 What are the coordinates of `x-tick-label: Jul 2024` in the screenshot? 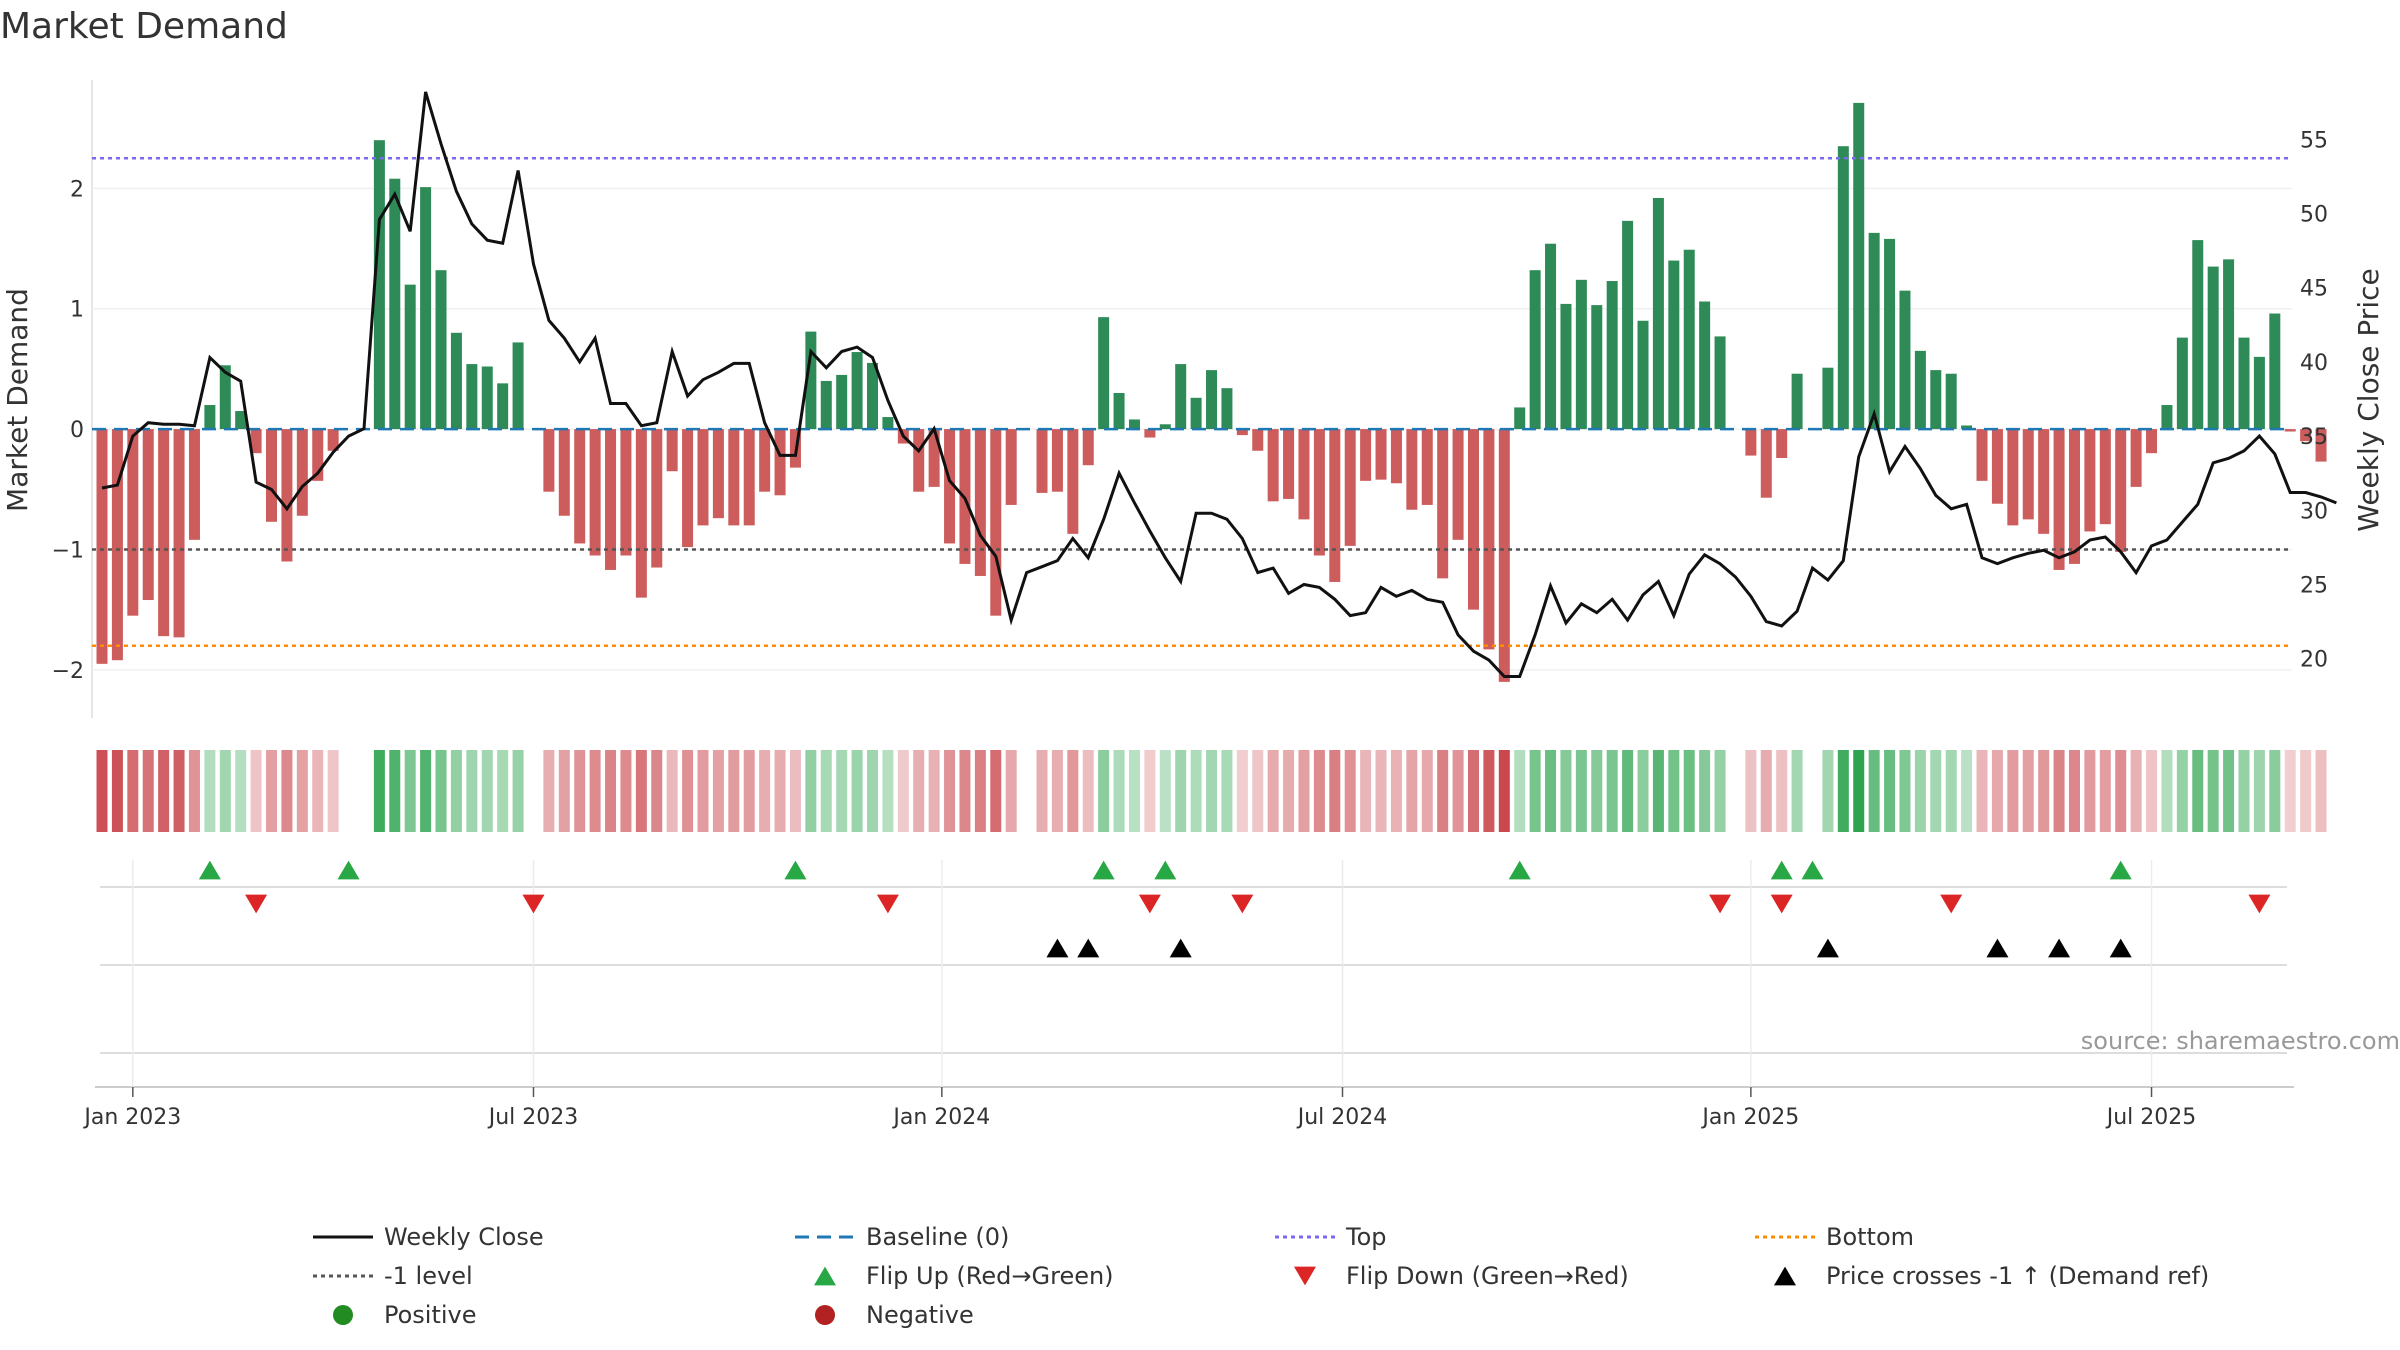 It's located at (1342, 1117).